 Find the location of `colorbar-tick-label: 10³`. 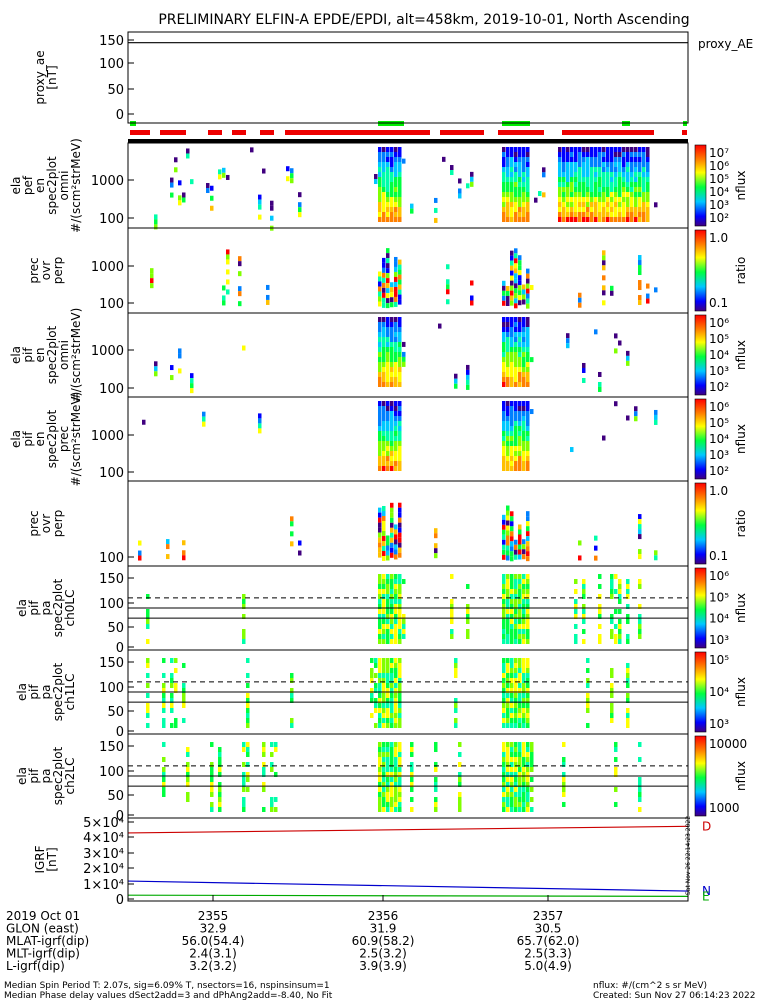

colorbar-tick-label: 10³ is located at coordinates (719, 455).